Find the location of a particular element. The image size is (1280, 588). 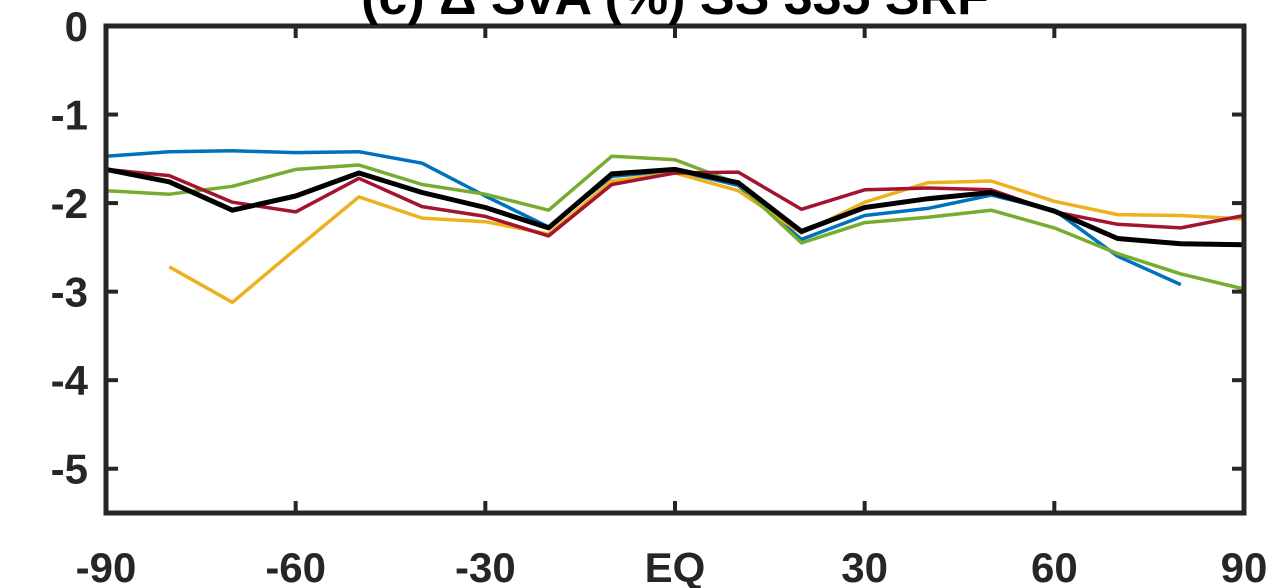

x-tick-label: 30 is located at coordinates (864, 566).